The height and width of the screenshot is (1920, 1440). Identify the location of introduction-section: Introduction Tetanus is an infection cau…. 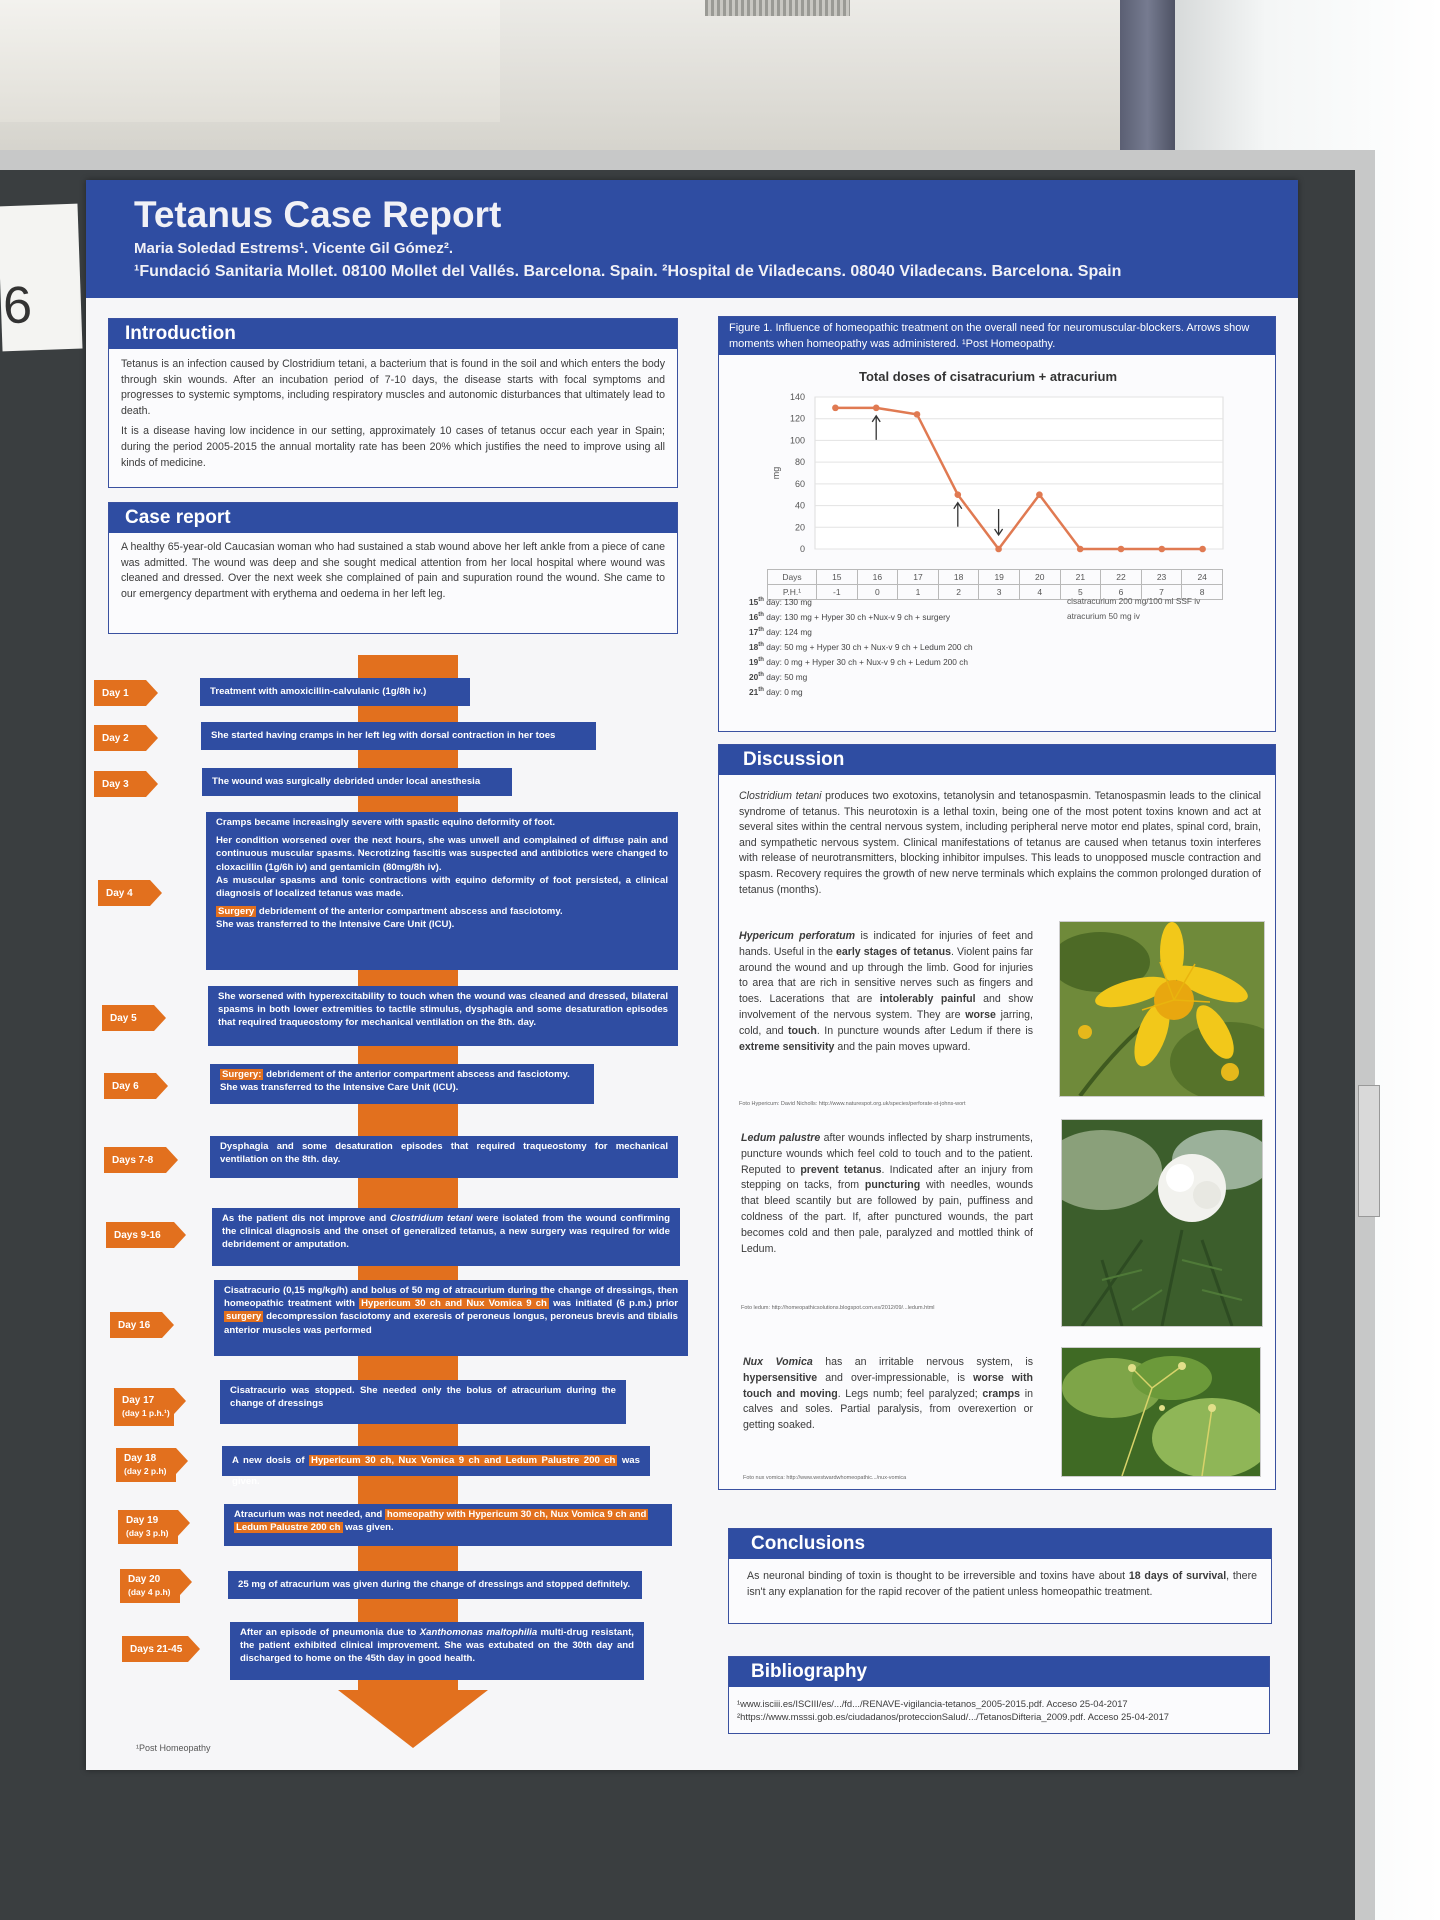
(393, 403).